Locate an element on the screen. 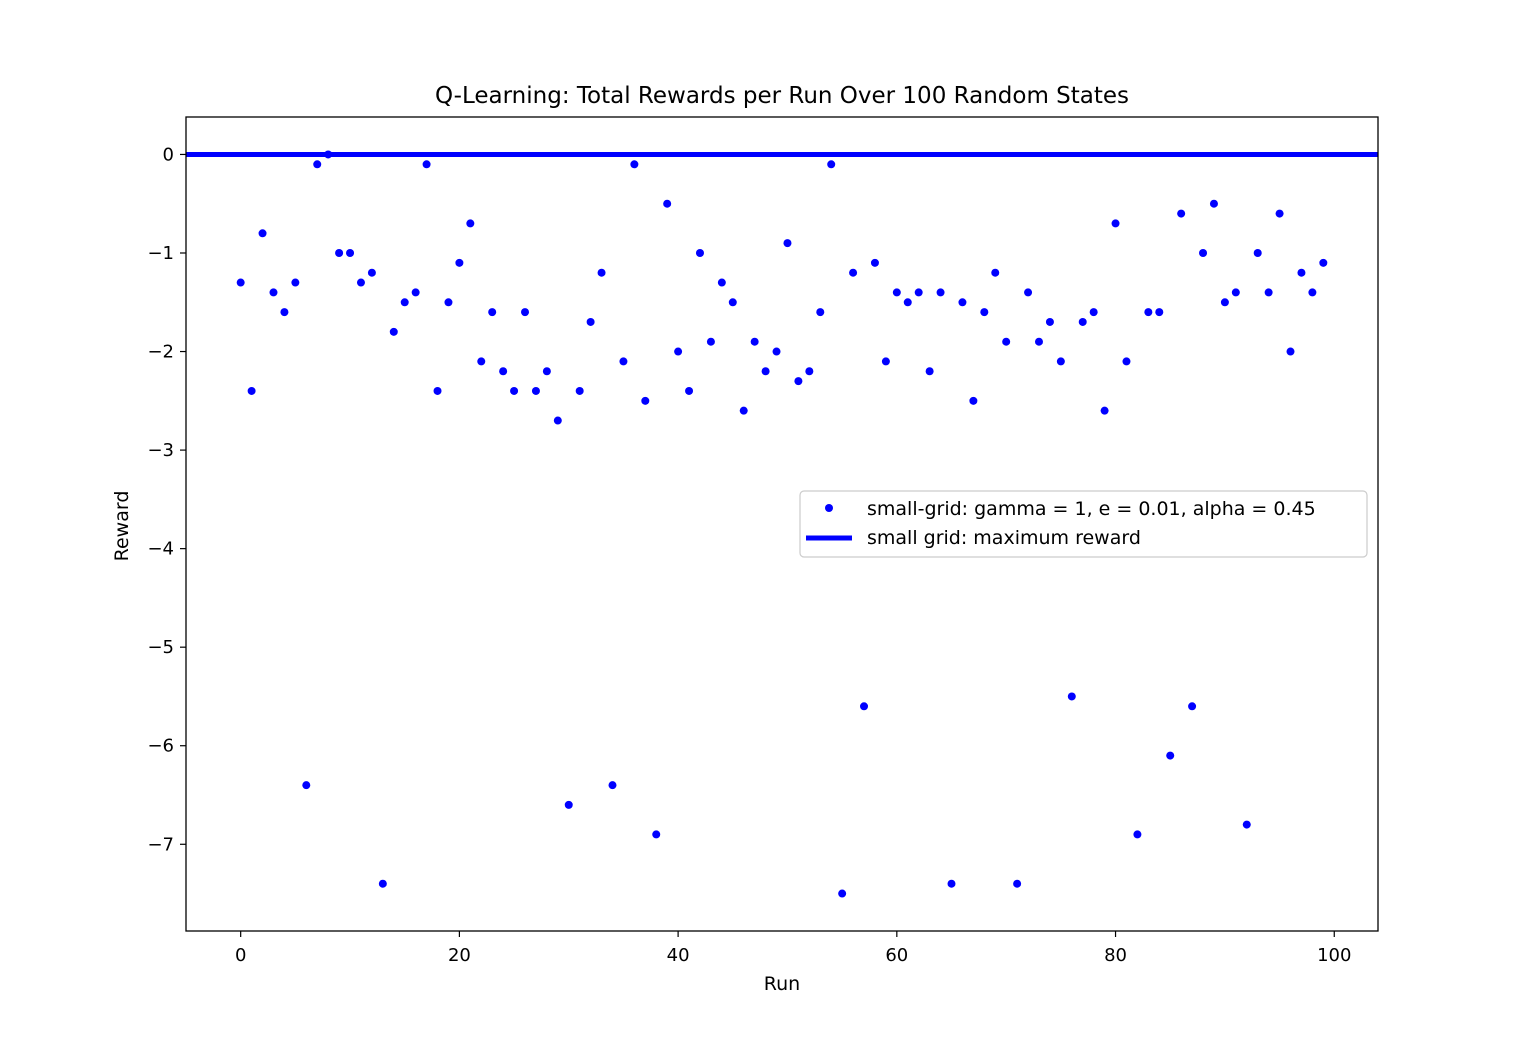 The image size is (1521, 1044). legend-box is located at coordinates (1083, 524).